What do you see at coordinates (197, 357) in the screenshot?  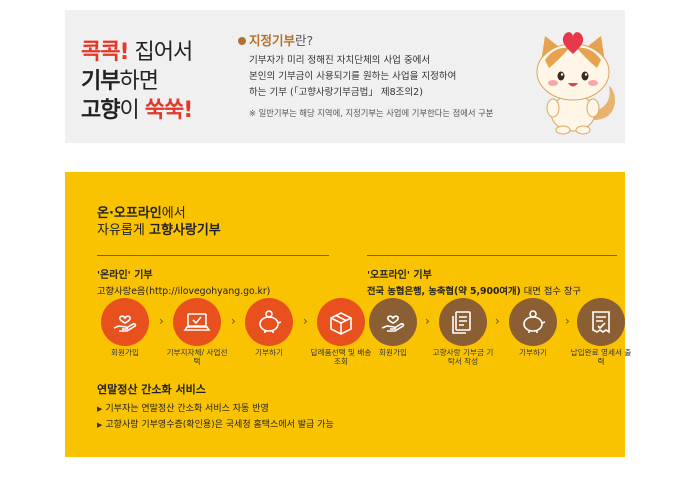 I see `online-step-label: 기부지자체/ 사업선택` at bounding box center [197, 357].